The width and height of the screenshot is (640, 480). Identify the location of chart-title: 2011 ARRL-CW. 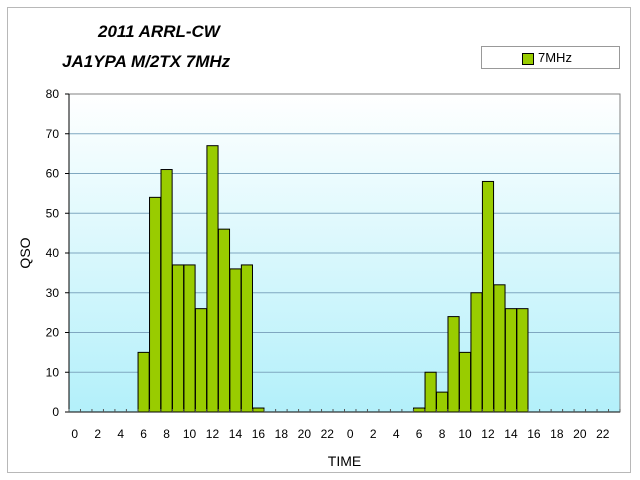
(159, 31).